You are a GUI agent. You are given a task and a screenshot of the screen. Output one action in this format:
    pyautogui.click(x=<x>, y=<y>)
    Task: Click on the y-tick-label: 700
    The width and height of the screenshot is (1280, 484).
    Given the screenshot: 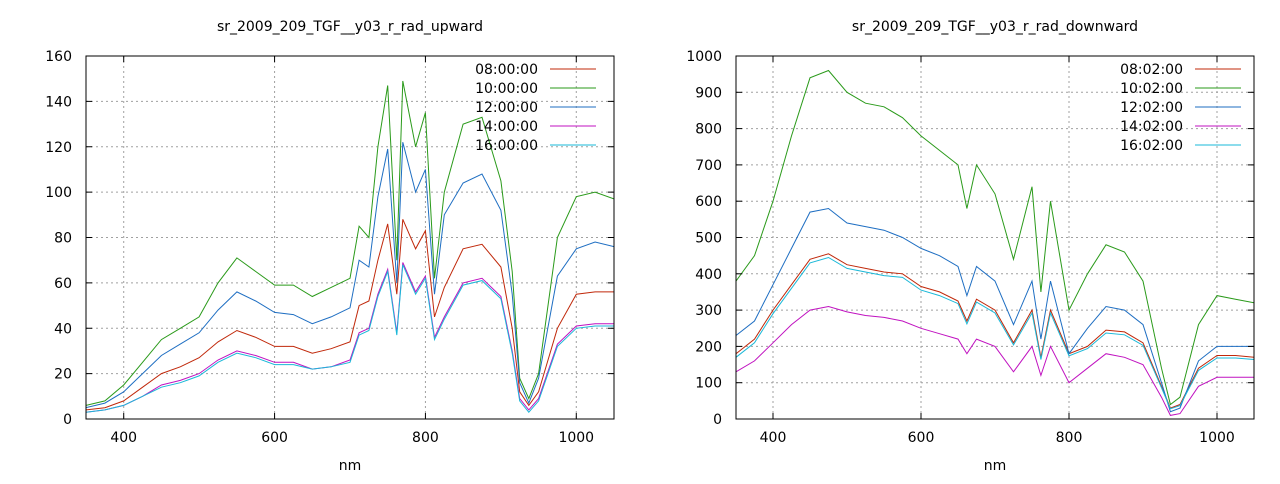 What is the action you would take?
    pyautogui.click(x=708, y=166)
    